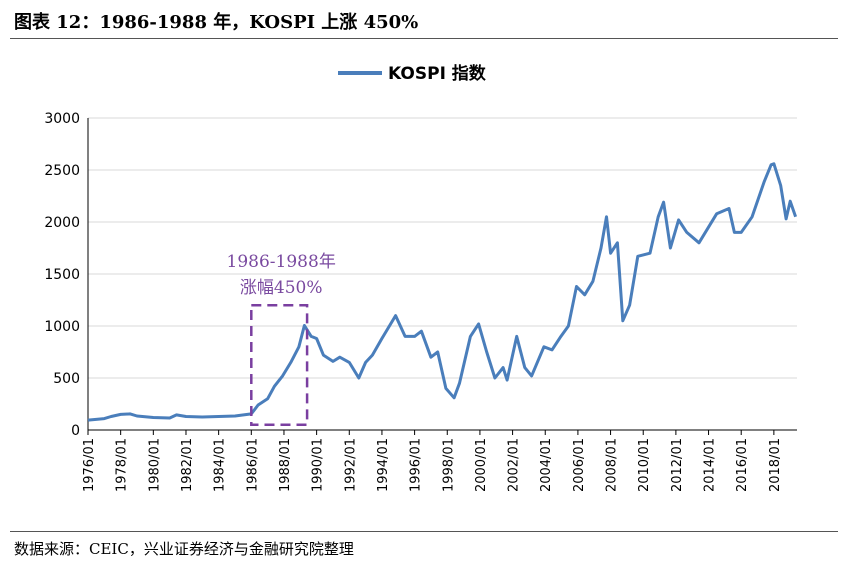  I want to click on y-tick-label: 3000, so click(62, 119).